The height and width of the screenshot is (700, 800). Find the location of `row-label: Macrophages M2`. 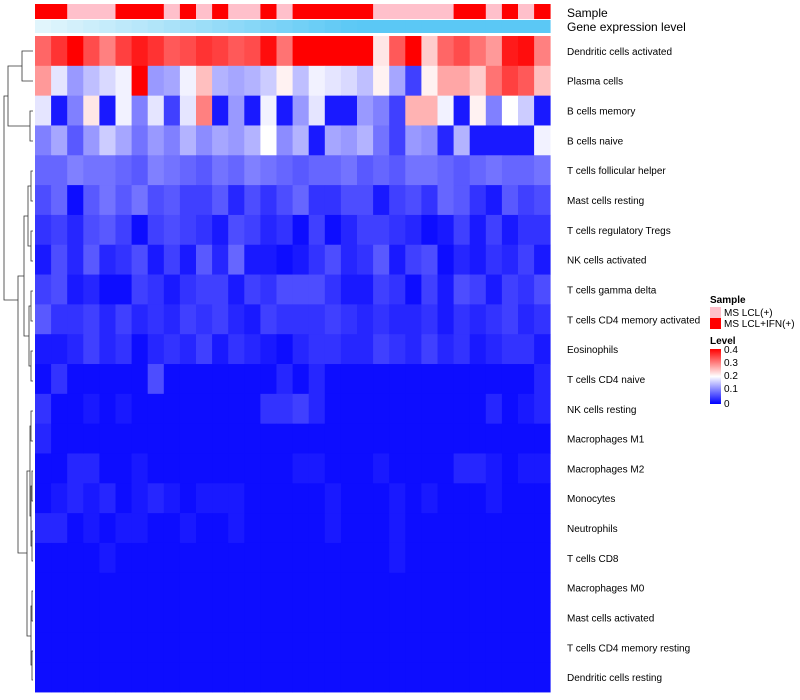

row-label: Macrophages M2 is located at coordinates (606, 469).